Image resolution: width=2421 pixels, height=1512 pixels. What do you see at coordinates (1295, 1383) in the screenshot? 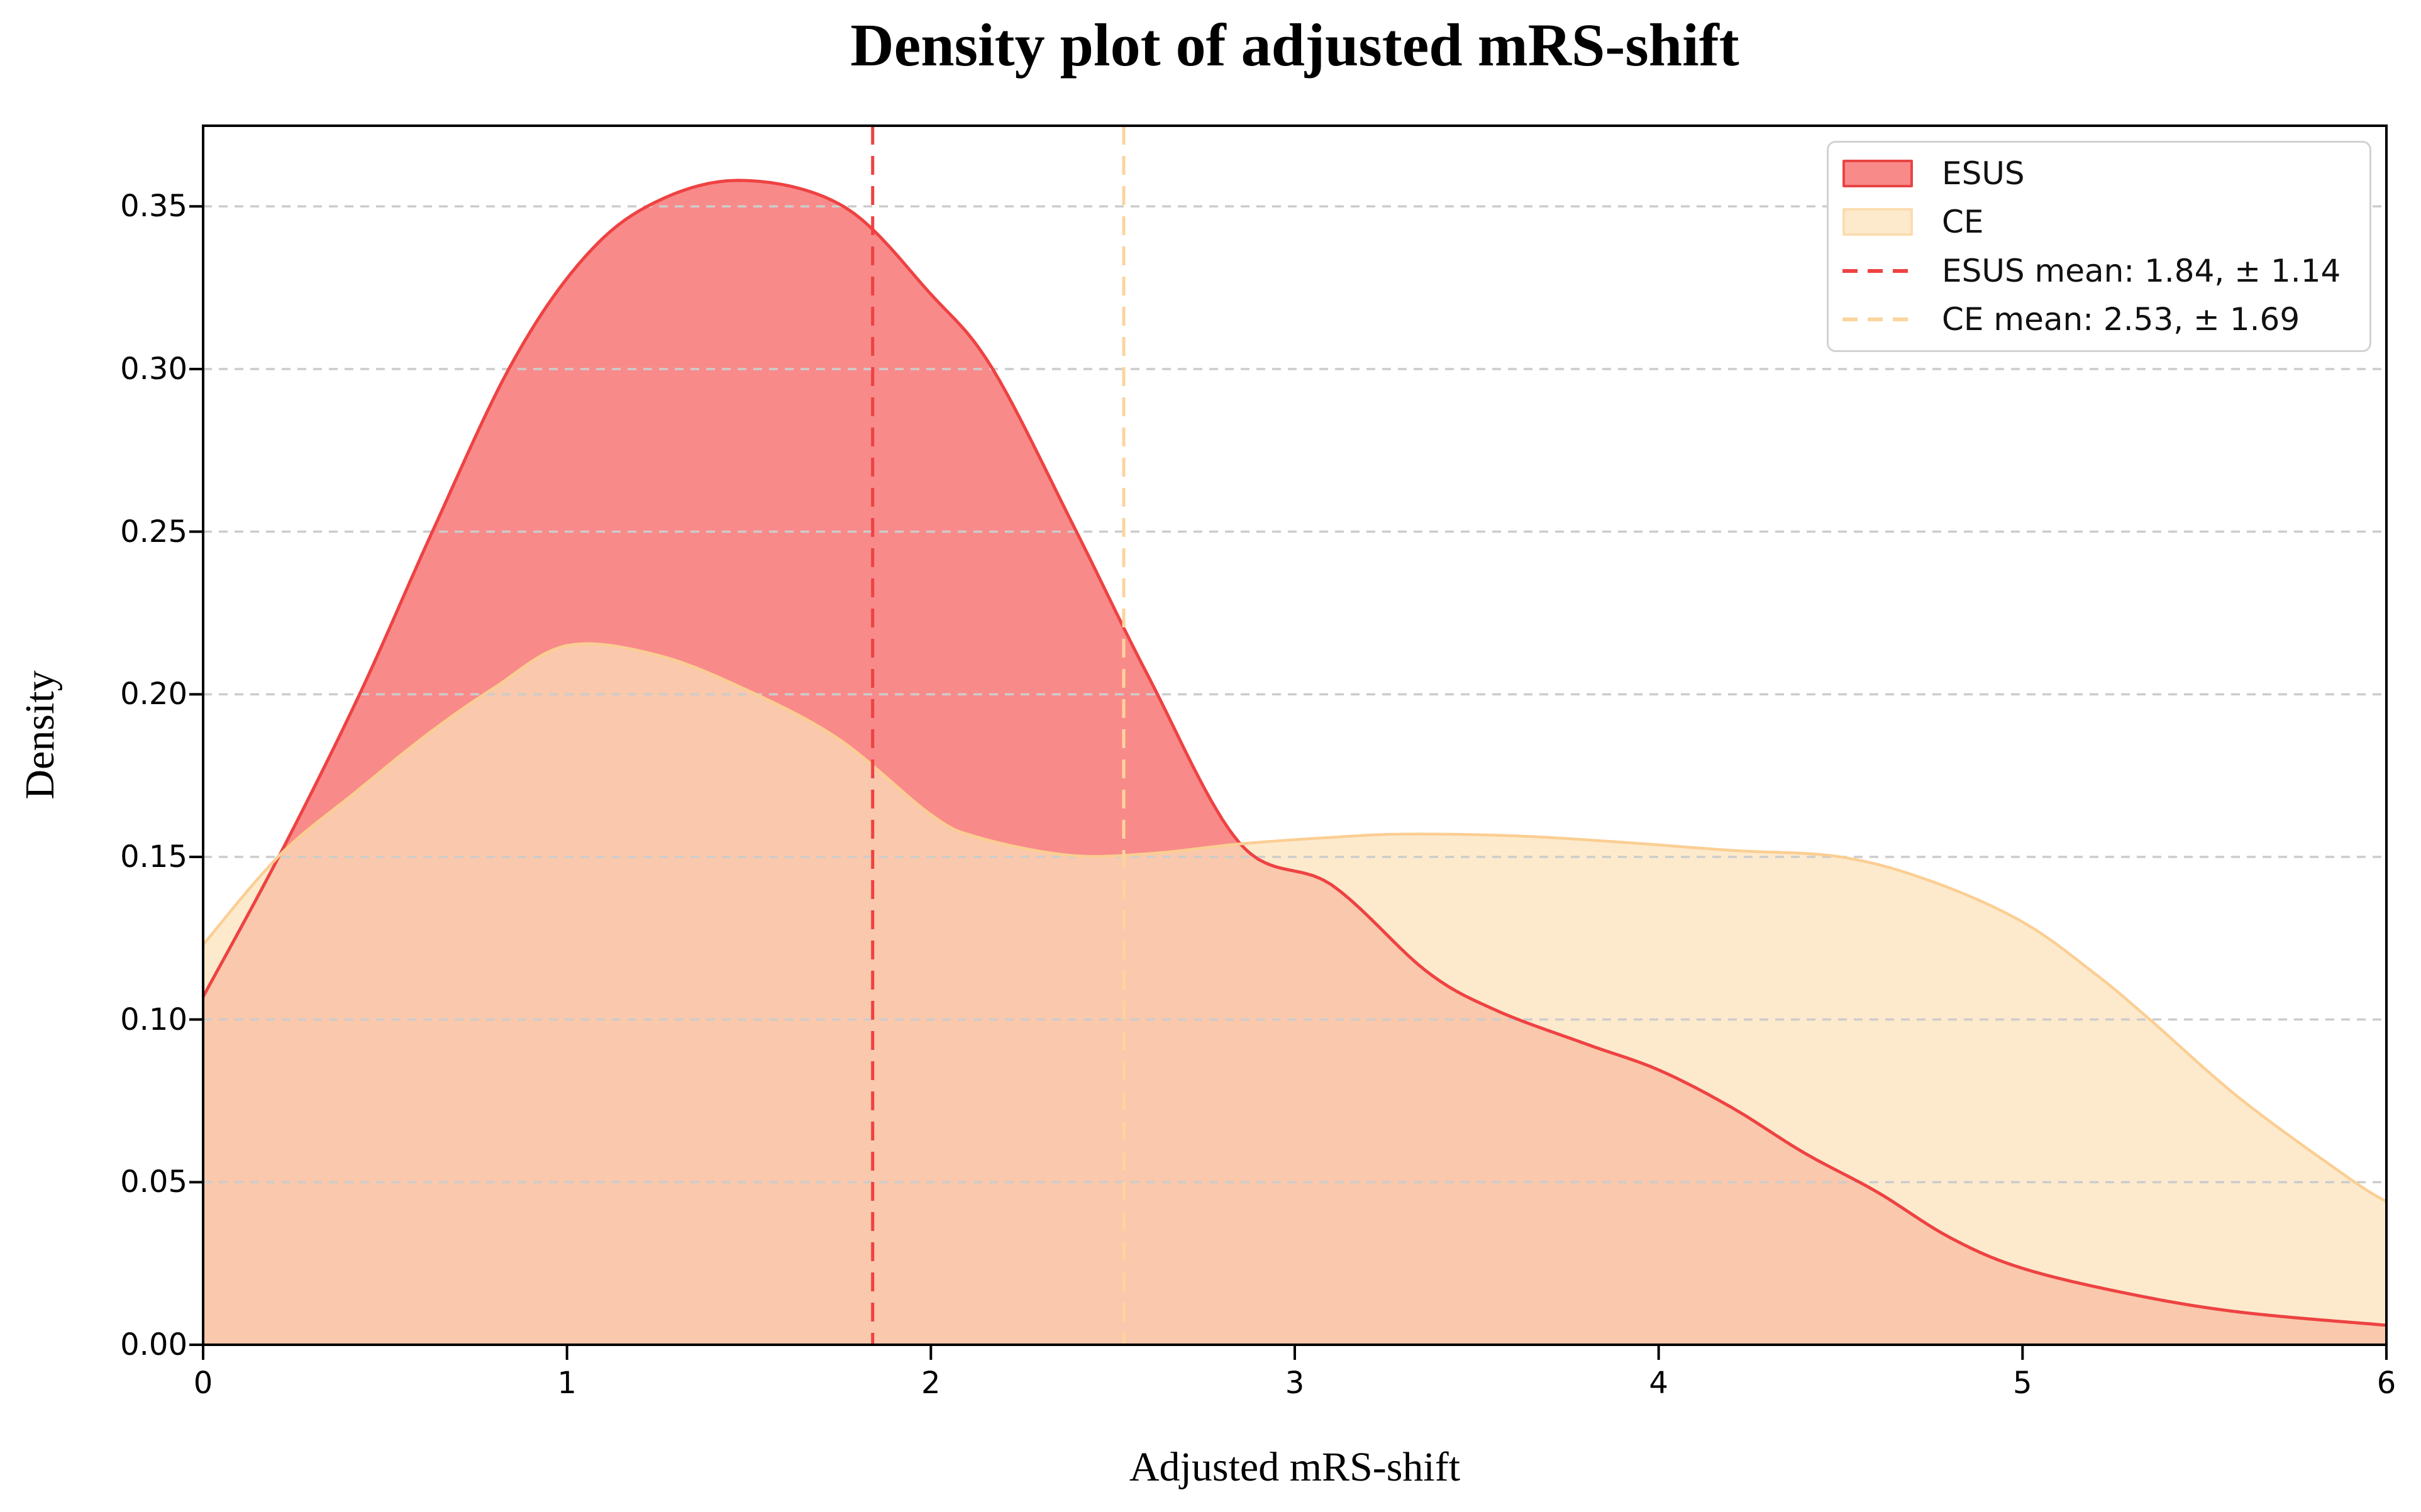
I see `x-tick-label: 3` at bounding box center [1295, 1383].